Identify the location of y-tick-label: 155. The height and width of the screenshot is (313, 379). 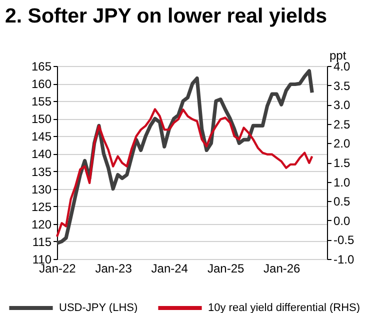
(41, 101).